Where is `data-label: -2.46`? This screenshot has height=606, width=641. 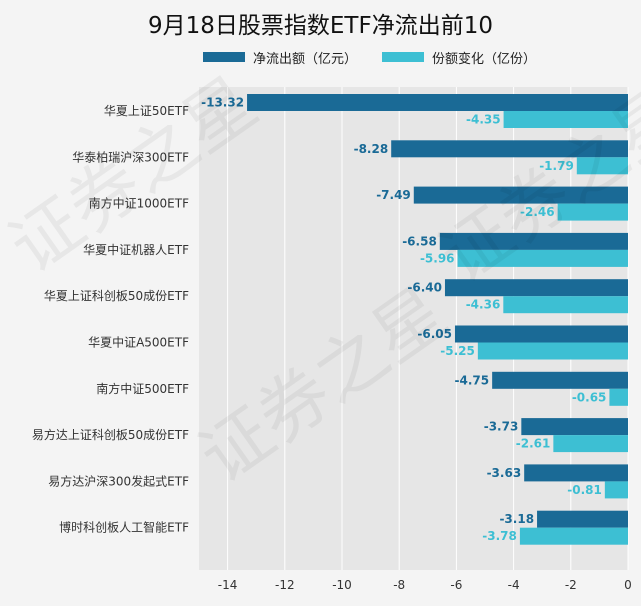
data-label: -2.46 is located at coordinates (537, 212).